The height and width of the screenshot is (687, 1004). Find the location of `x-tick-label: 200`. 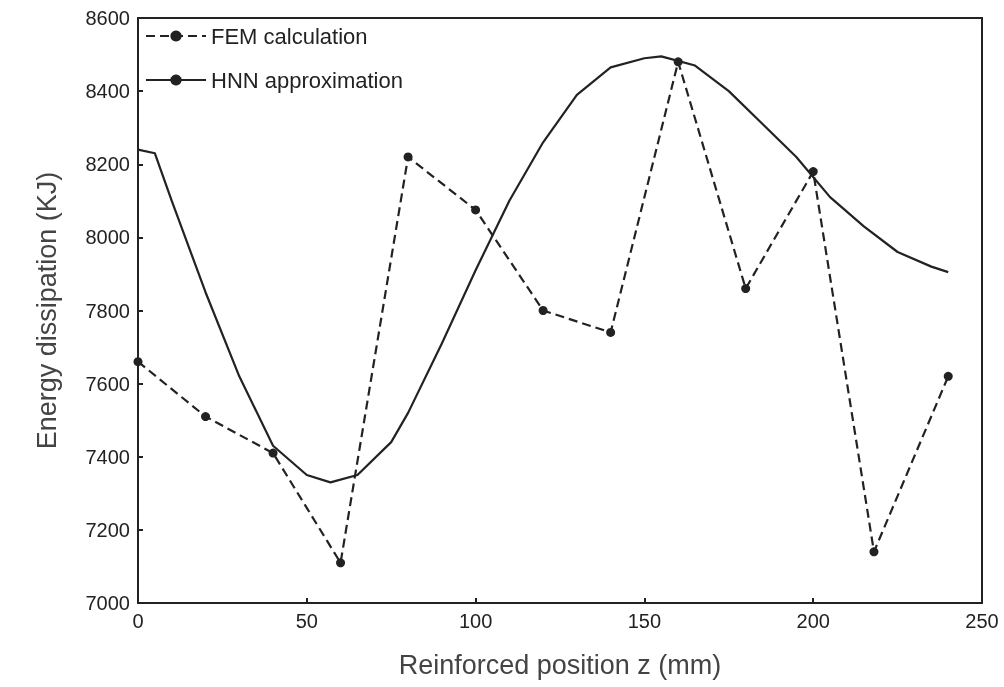

x-tick-label: 200 is located at coordinates (813, 621).